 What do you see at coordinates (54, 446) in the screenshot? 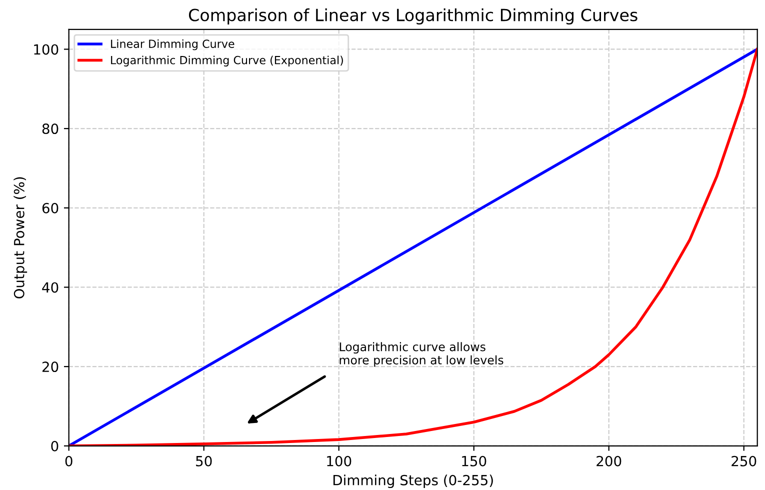
I see `y-tick-label: 0` at bounding box center [54, 446].